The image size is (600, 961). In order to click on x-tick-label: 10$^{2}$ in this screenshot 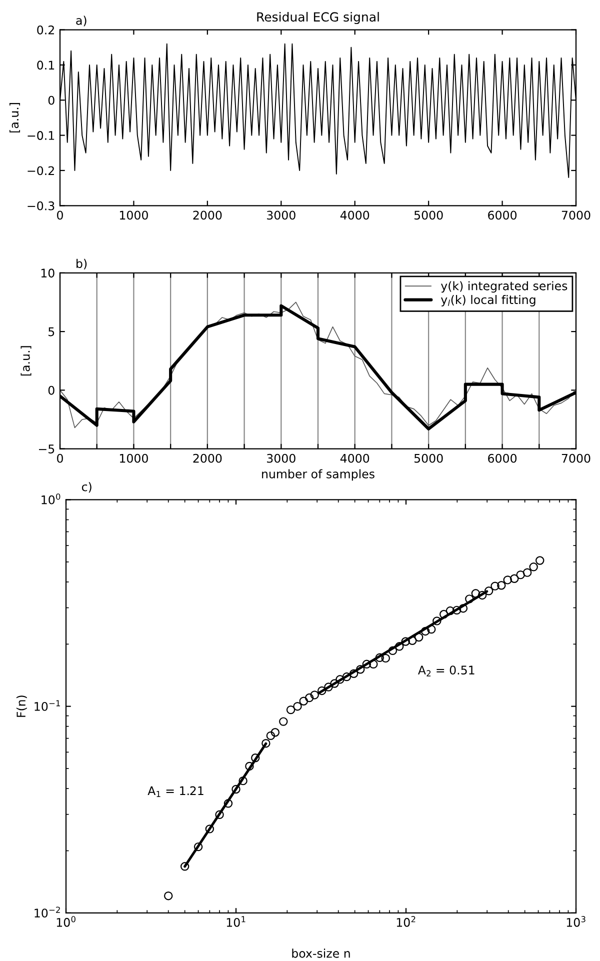, I will do `click(406, 921)`.